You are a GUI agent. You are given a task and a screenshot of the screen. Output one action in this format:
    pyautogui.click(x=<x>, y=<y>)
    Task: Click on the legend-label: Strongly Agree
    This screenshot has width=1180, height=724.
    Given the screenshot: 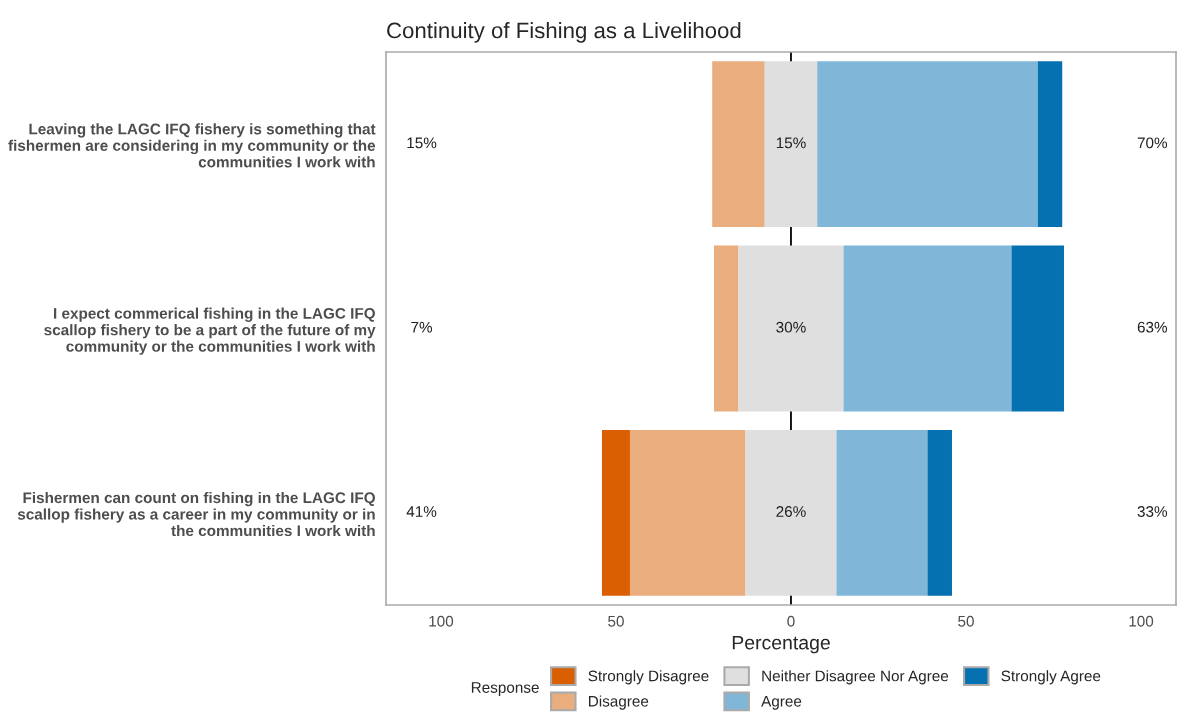 What is the action you would take?
    pyautogui.click(x=1051, y=677)
    